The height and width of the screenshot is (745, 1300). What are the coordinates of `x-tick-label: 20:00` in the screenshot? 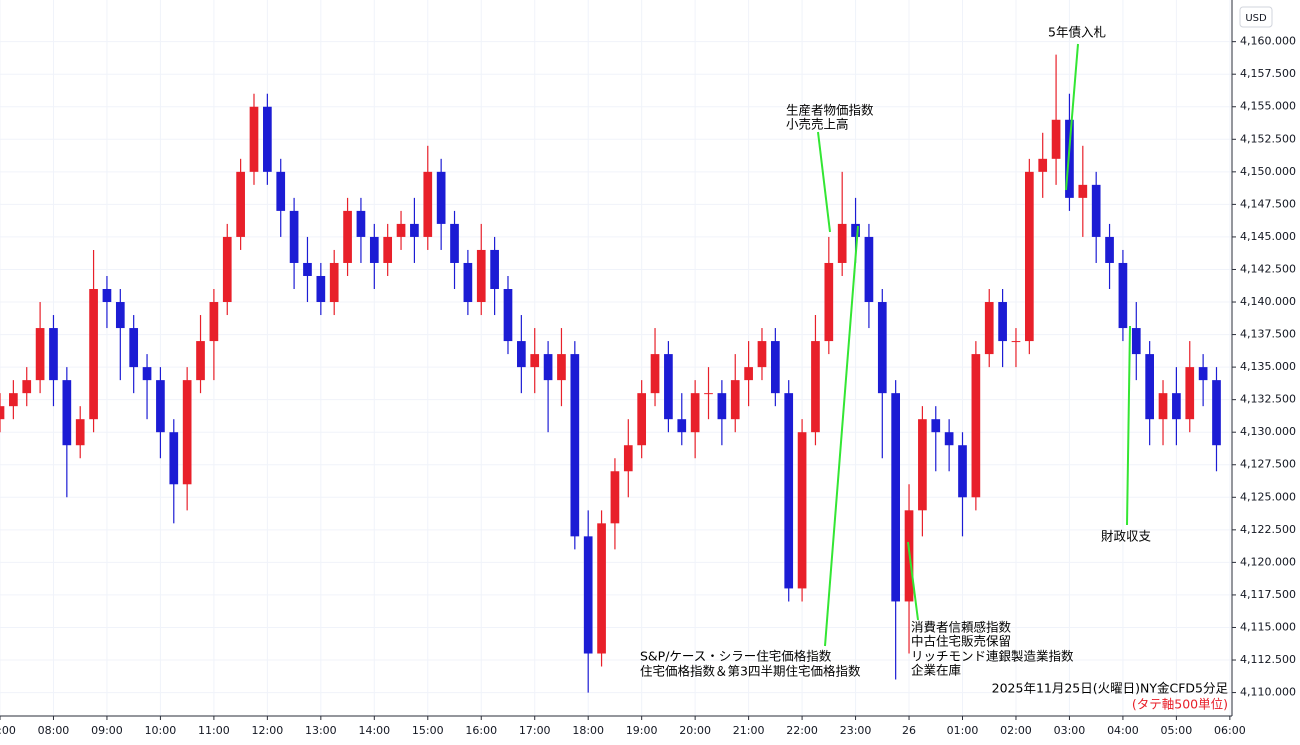 It's located at (695, 730).